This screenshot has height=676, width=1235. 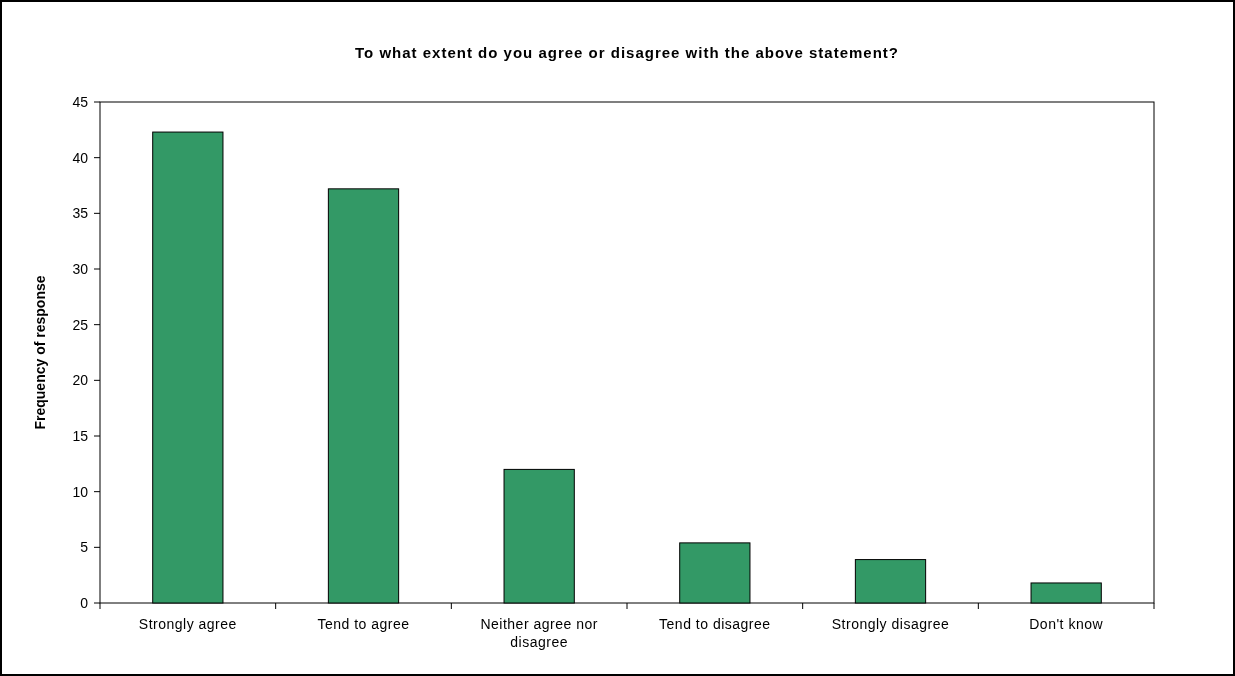 I want to click on y-tick-label: 40, so click(x=80, y=157).